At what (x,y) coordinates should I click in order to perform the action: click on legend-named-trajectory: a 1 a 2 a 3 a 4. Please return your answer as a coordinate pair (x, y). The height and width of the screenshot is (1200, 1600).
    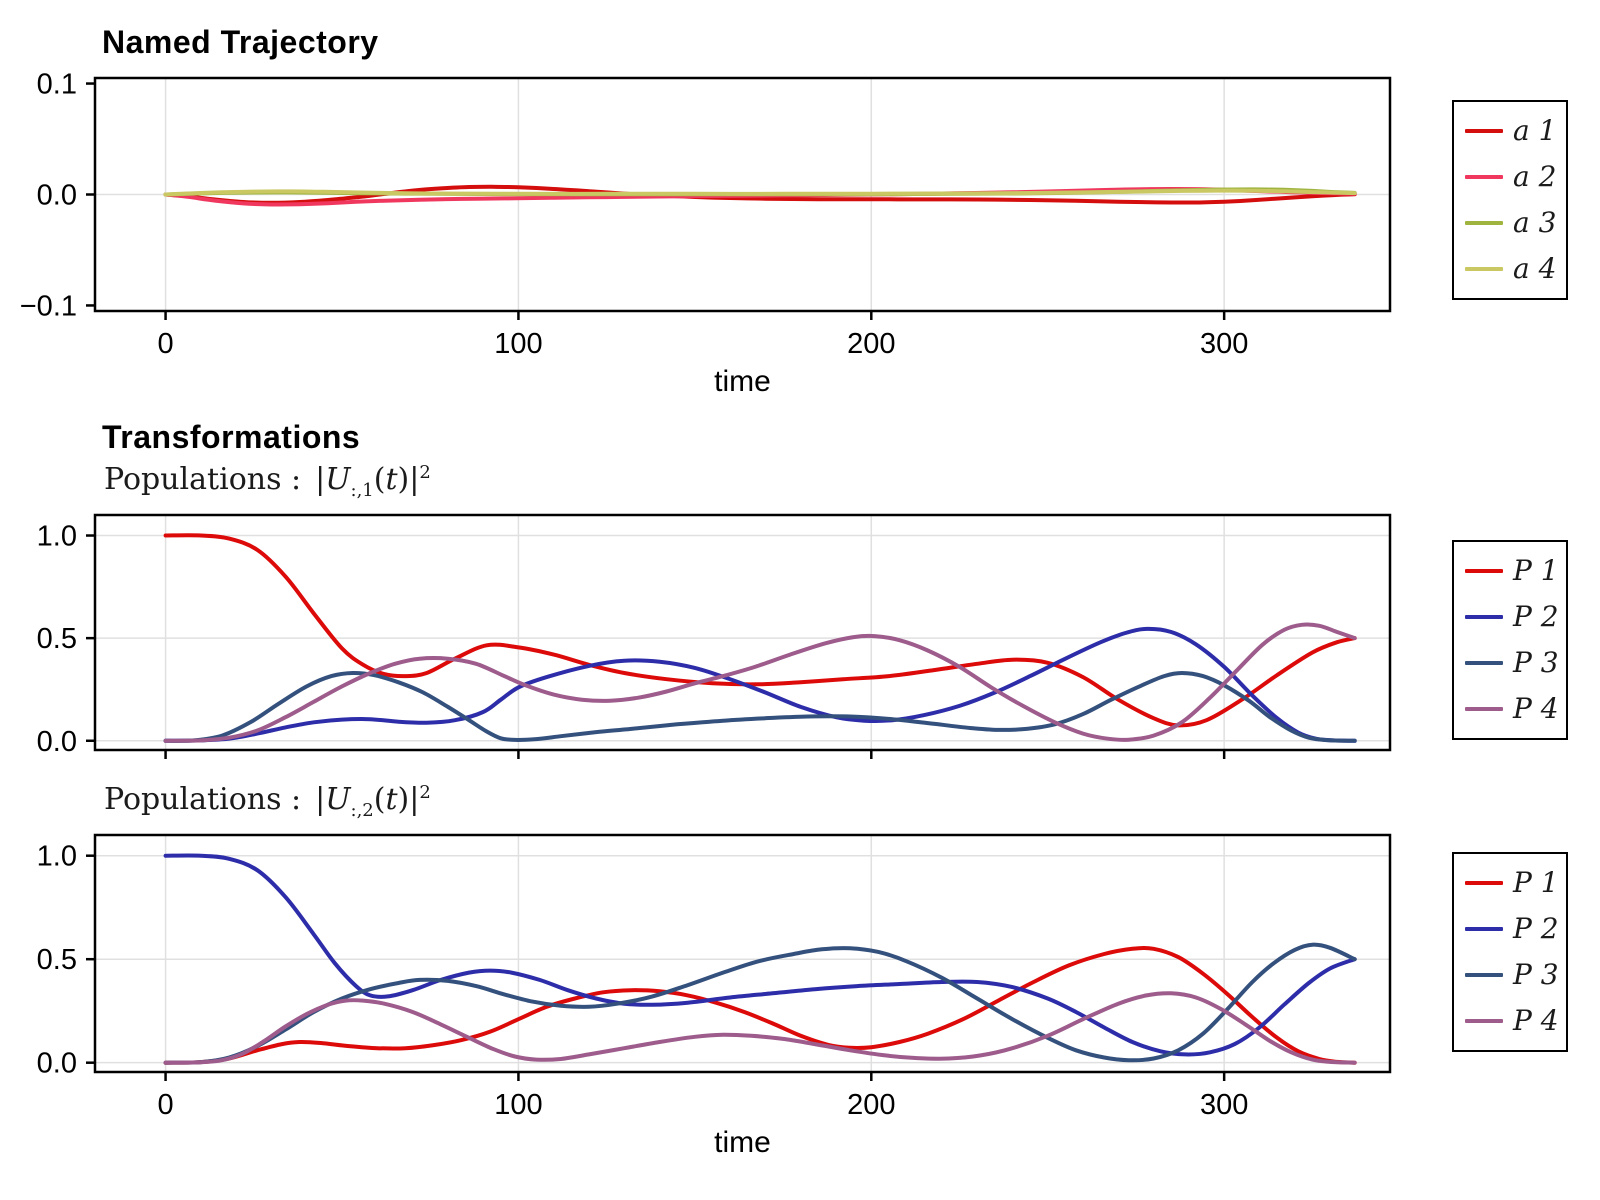
    Looking at the image, I should click on (1510, 200).